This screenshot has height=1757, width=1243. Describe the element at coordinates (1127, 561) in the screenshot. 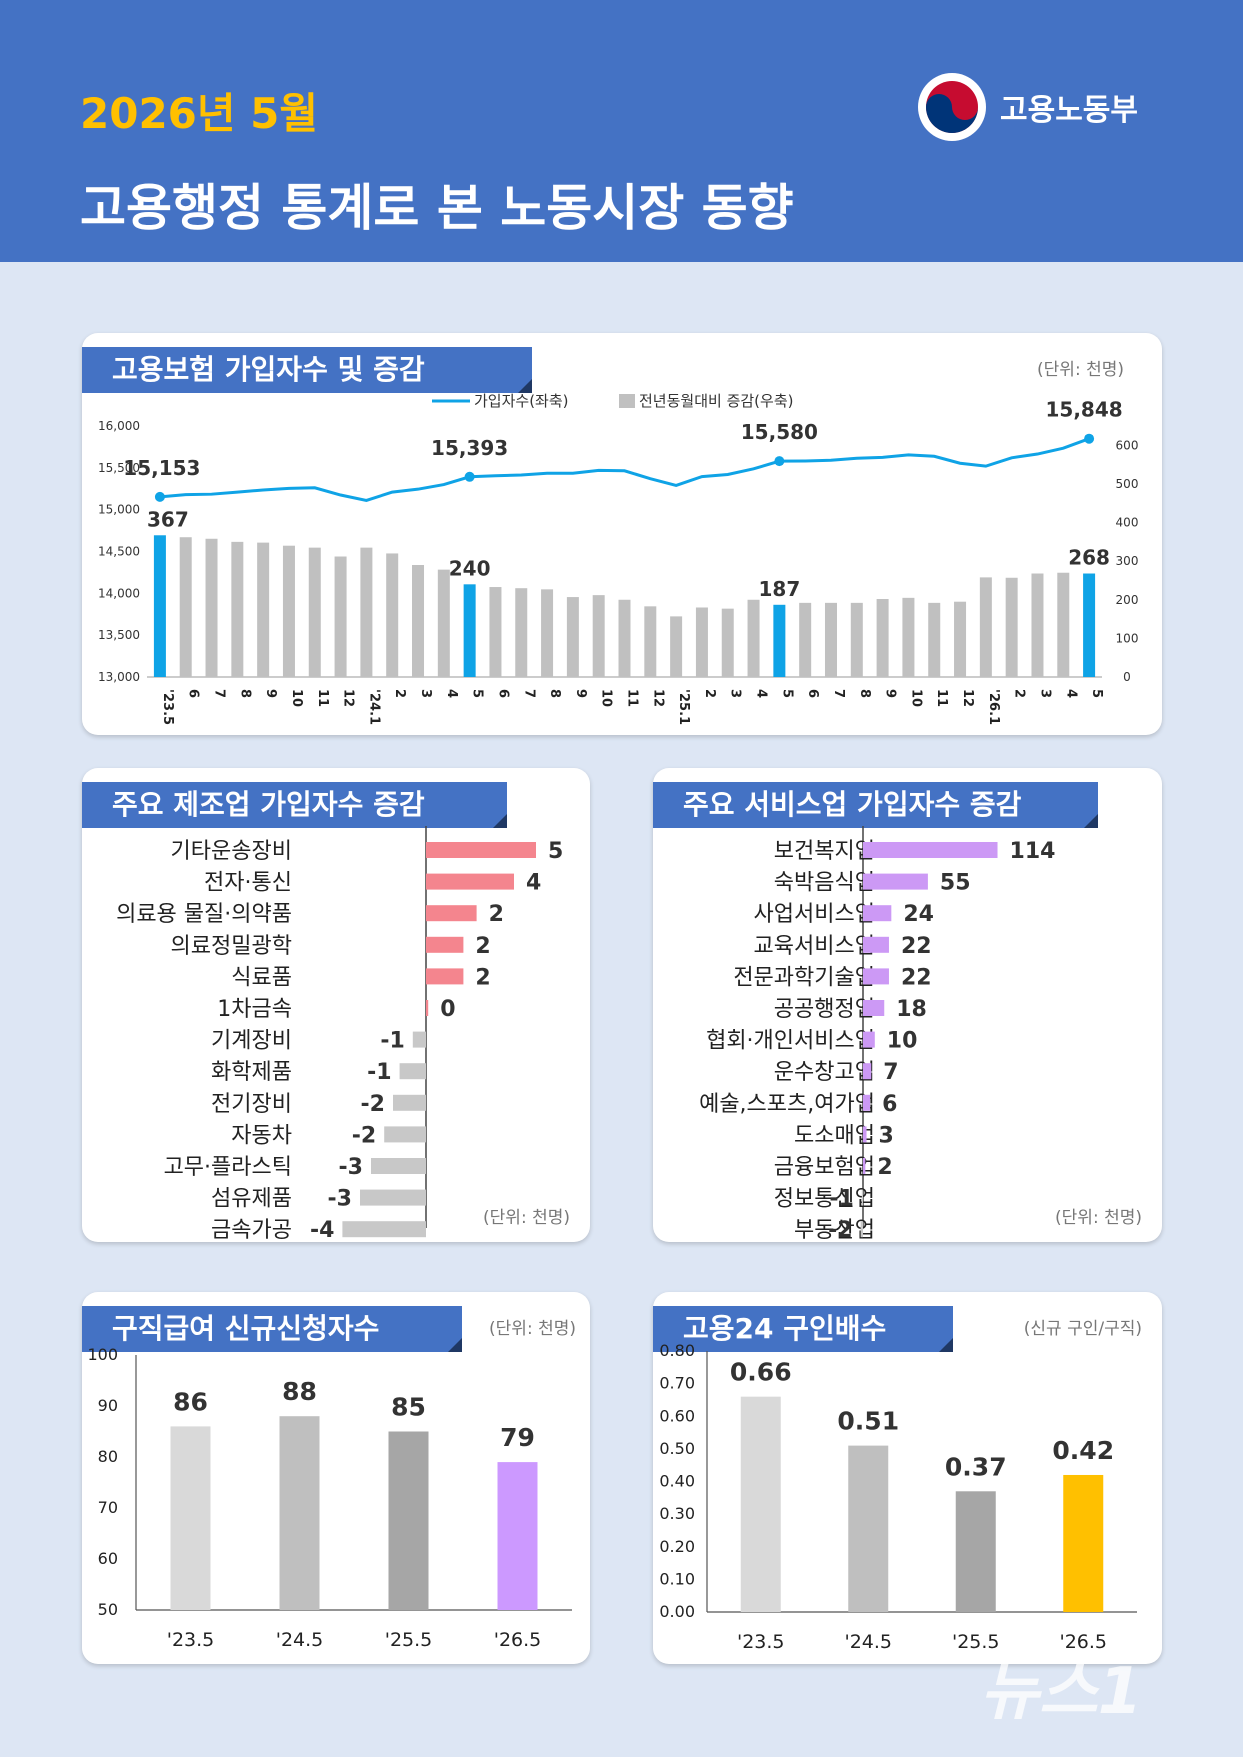

I see `y-right-tick-label: 300` at that location.